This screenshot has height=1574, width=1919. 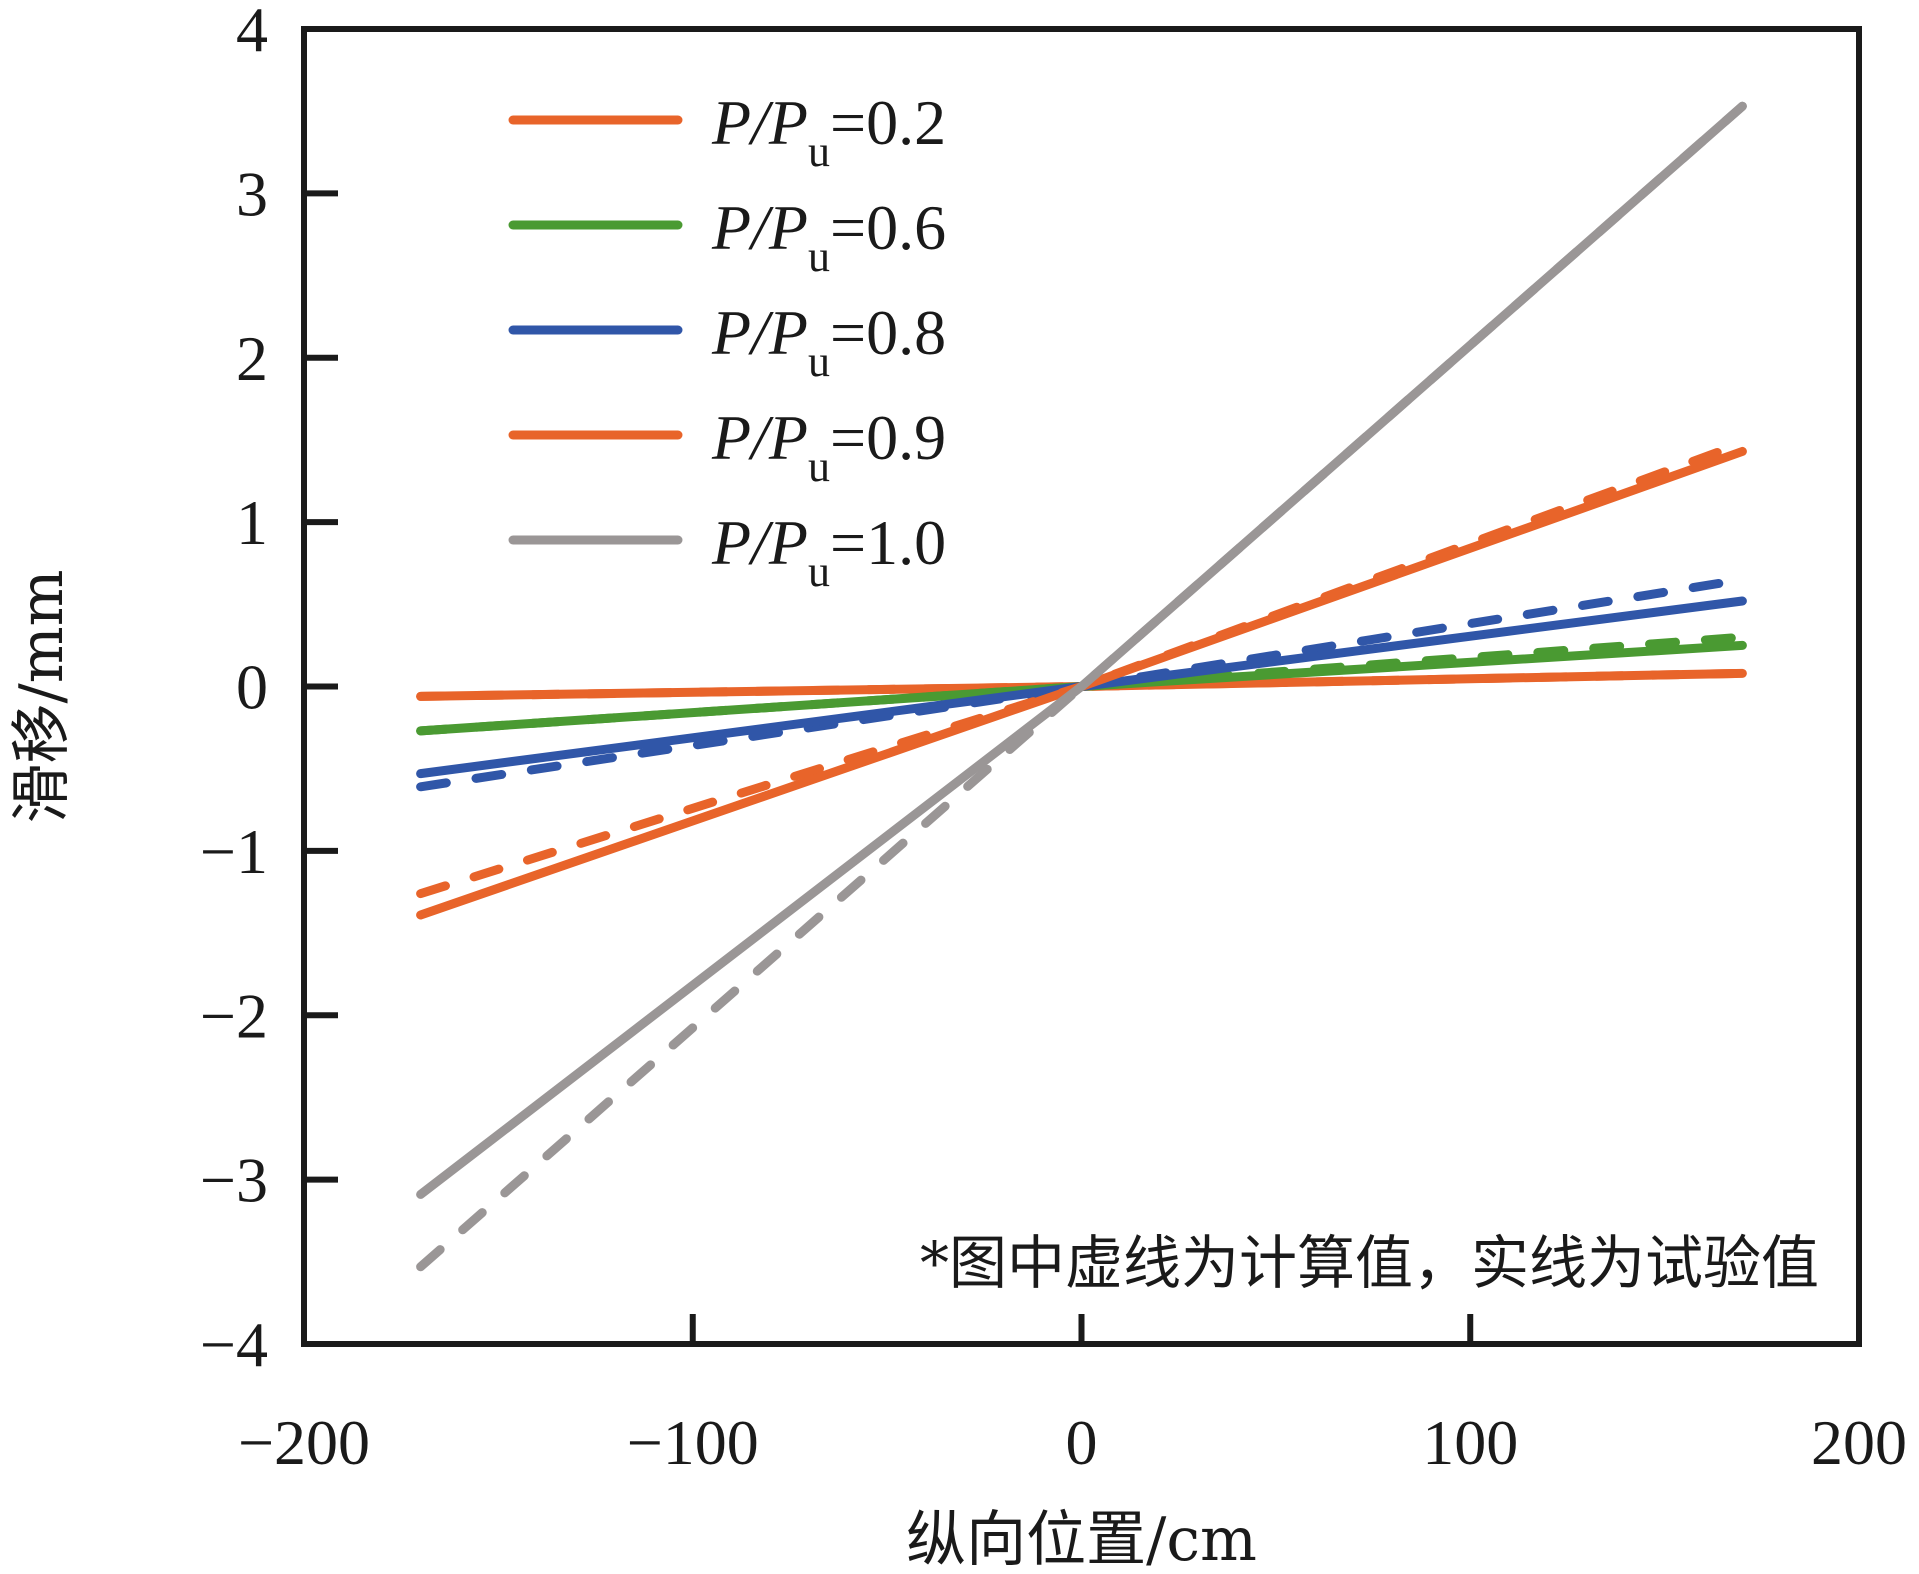 I want to click on x-tick-labels: −200 −100 0 100 200, so click(x=1072, y=1442).